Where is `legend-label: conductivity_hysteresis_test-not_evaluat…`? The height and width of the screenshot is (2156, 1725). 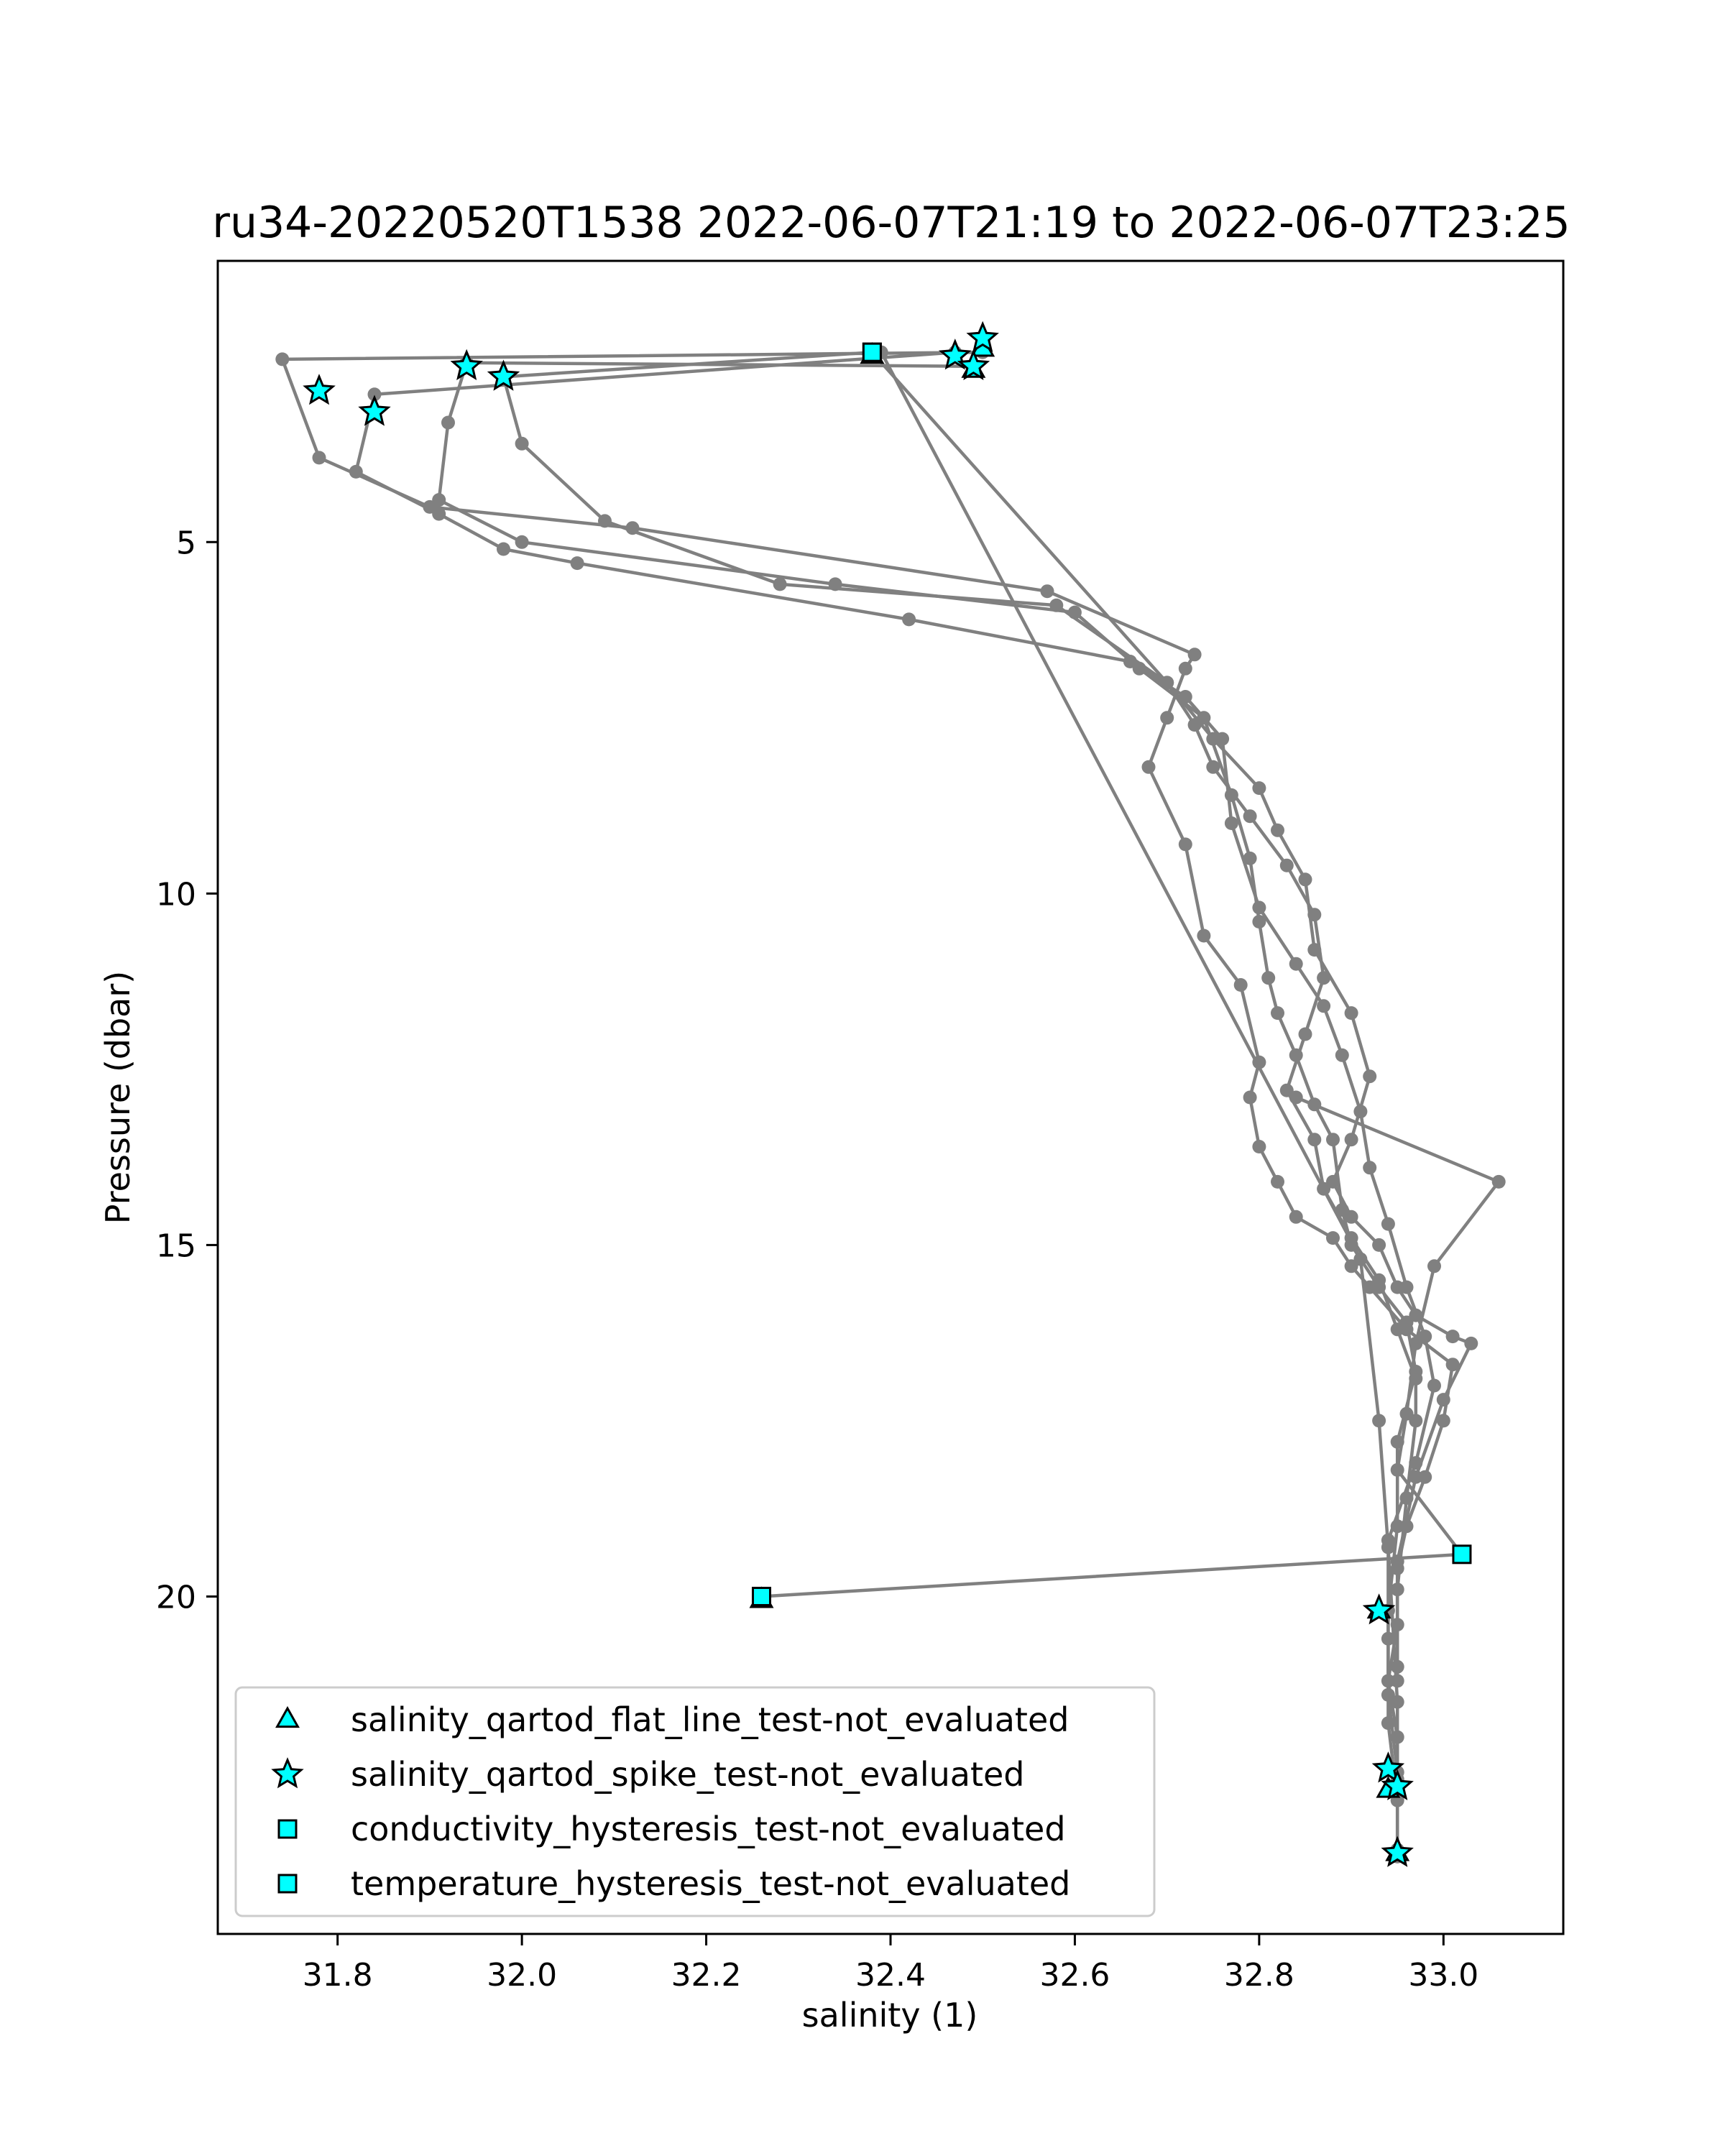 legend-label: conductivity_hysteresis_test-not_evaluat… is located at coordinates (708, 1829).